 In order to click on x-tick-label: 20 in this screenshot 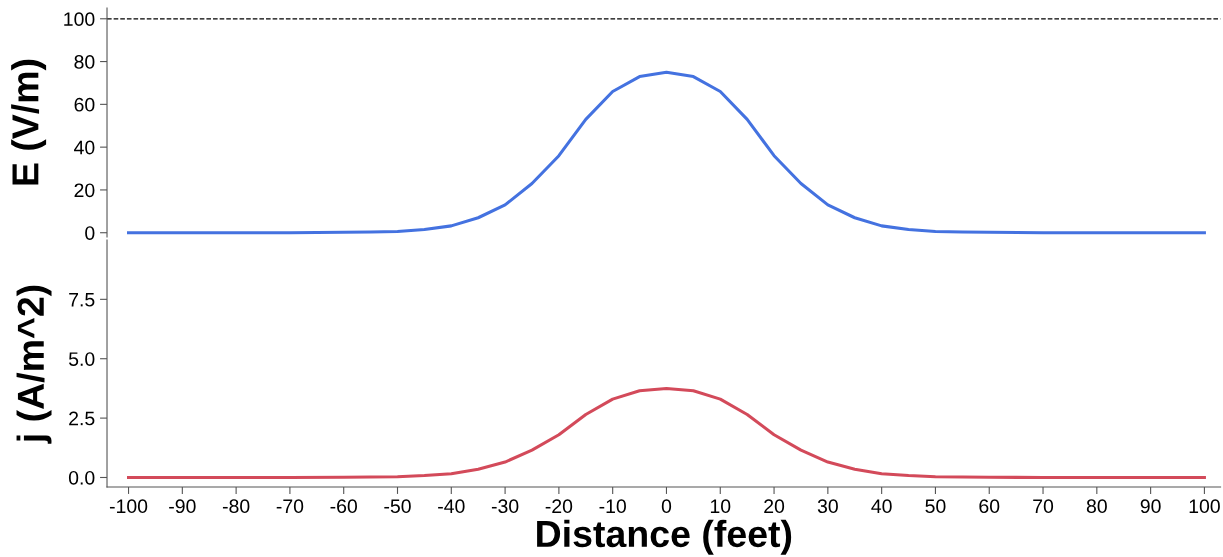, I will do `click(774, 506)`.